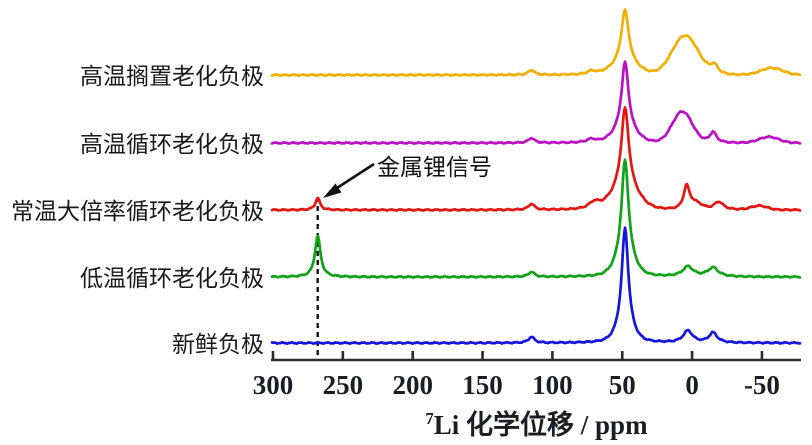  What do you see at coordinates (552, 385) in the screenshot?
I see `x-tick-label-100: 100` at bounding box center [552, 385].